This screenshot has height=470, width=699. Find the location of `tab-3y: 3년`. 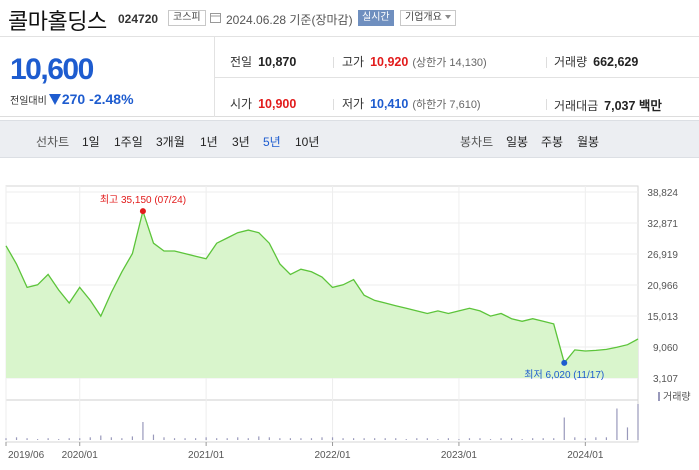

tab-3y: 3년 is located at coordinates (241, 142).